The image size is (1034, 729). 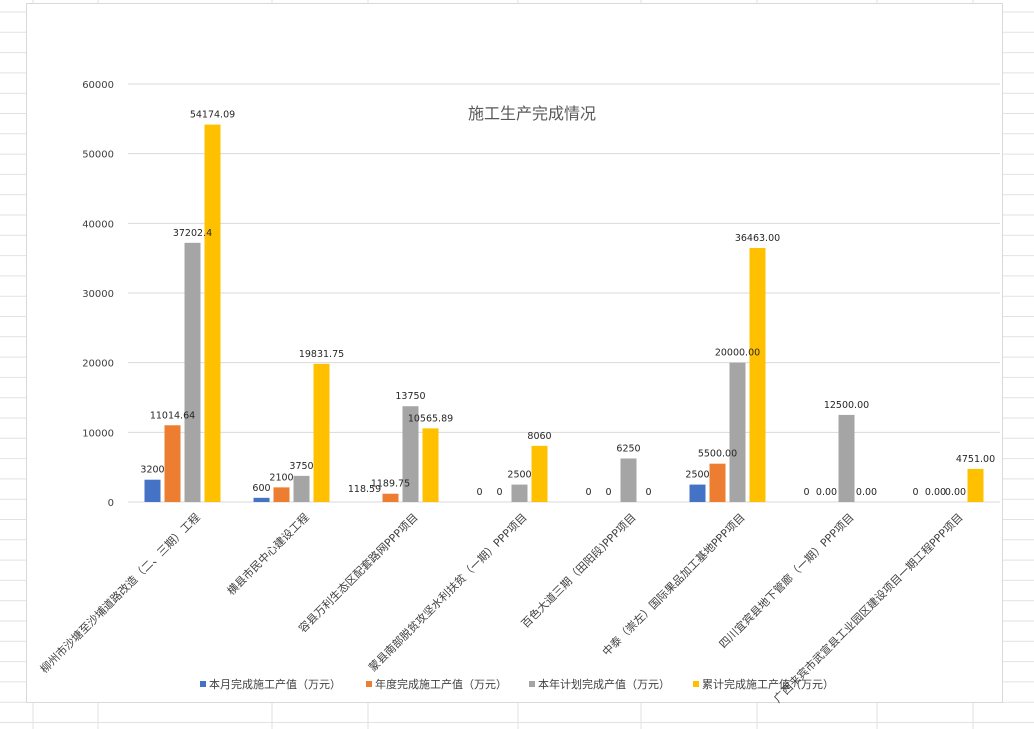 I want to click on y-tick-label: 10000, so click(x=98, y=433).